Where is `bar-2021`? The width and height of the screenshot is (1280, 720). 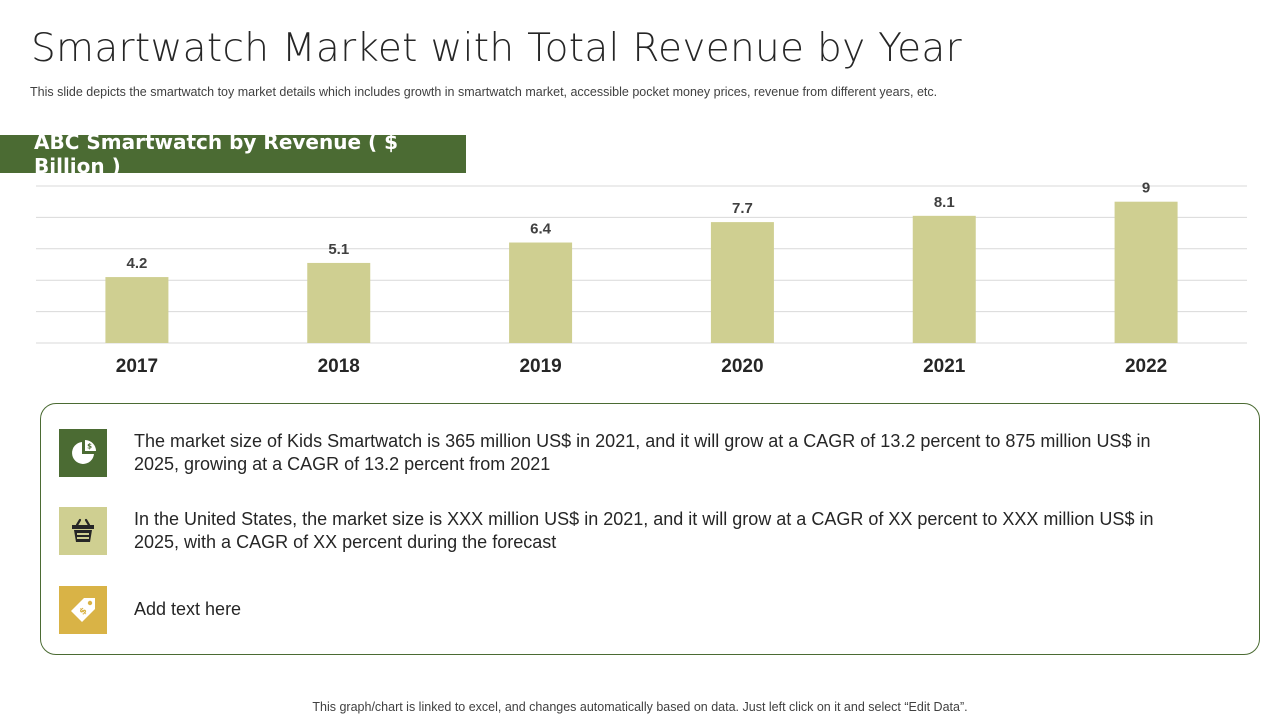 bar-2021 is located at coordinates (944, 279).